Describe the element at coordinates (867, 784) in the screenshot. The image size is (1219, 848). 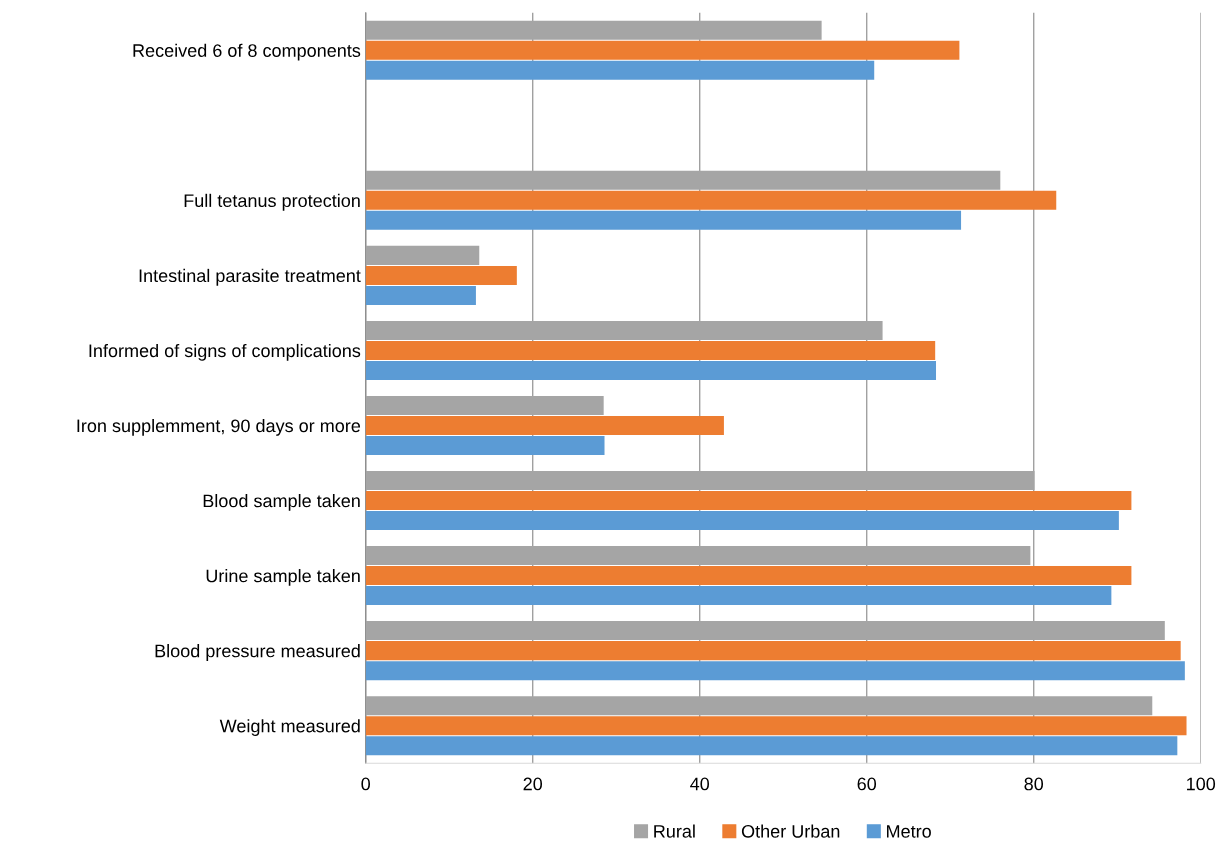
I see `x-tick-label: 60` at that location.